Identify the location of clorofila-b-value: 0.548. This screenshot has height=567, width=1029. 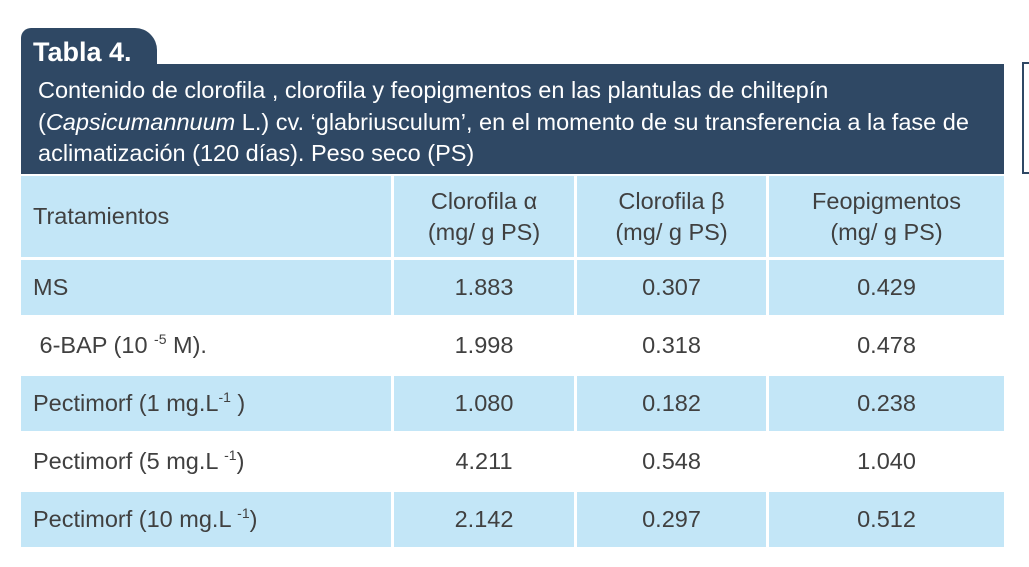
(673, 463).